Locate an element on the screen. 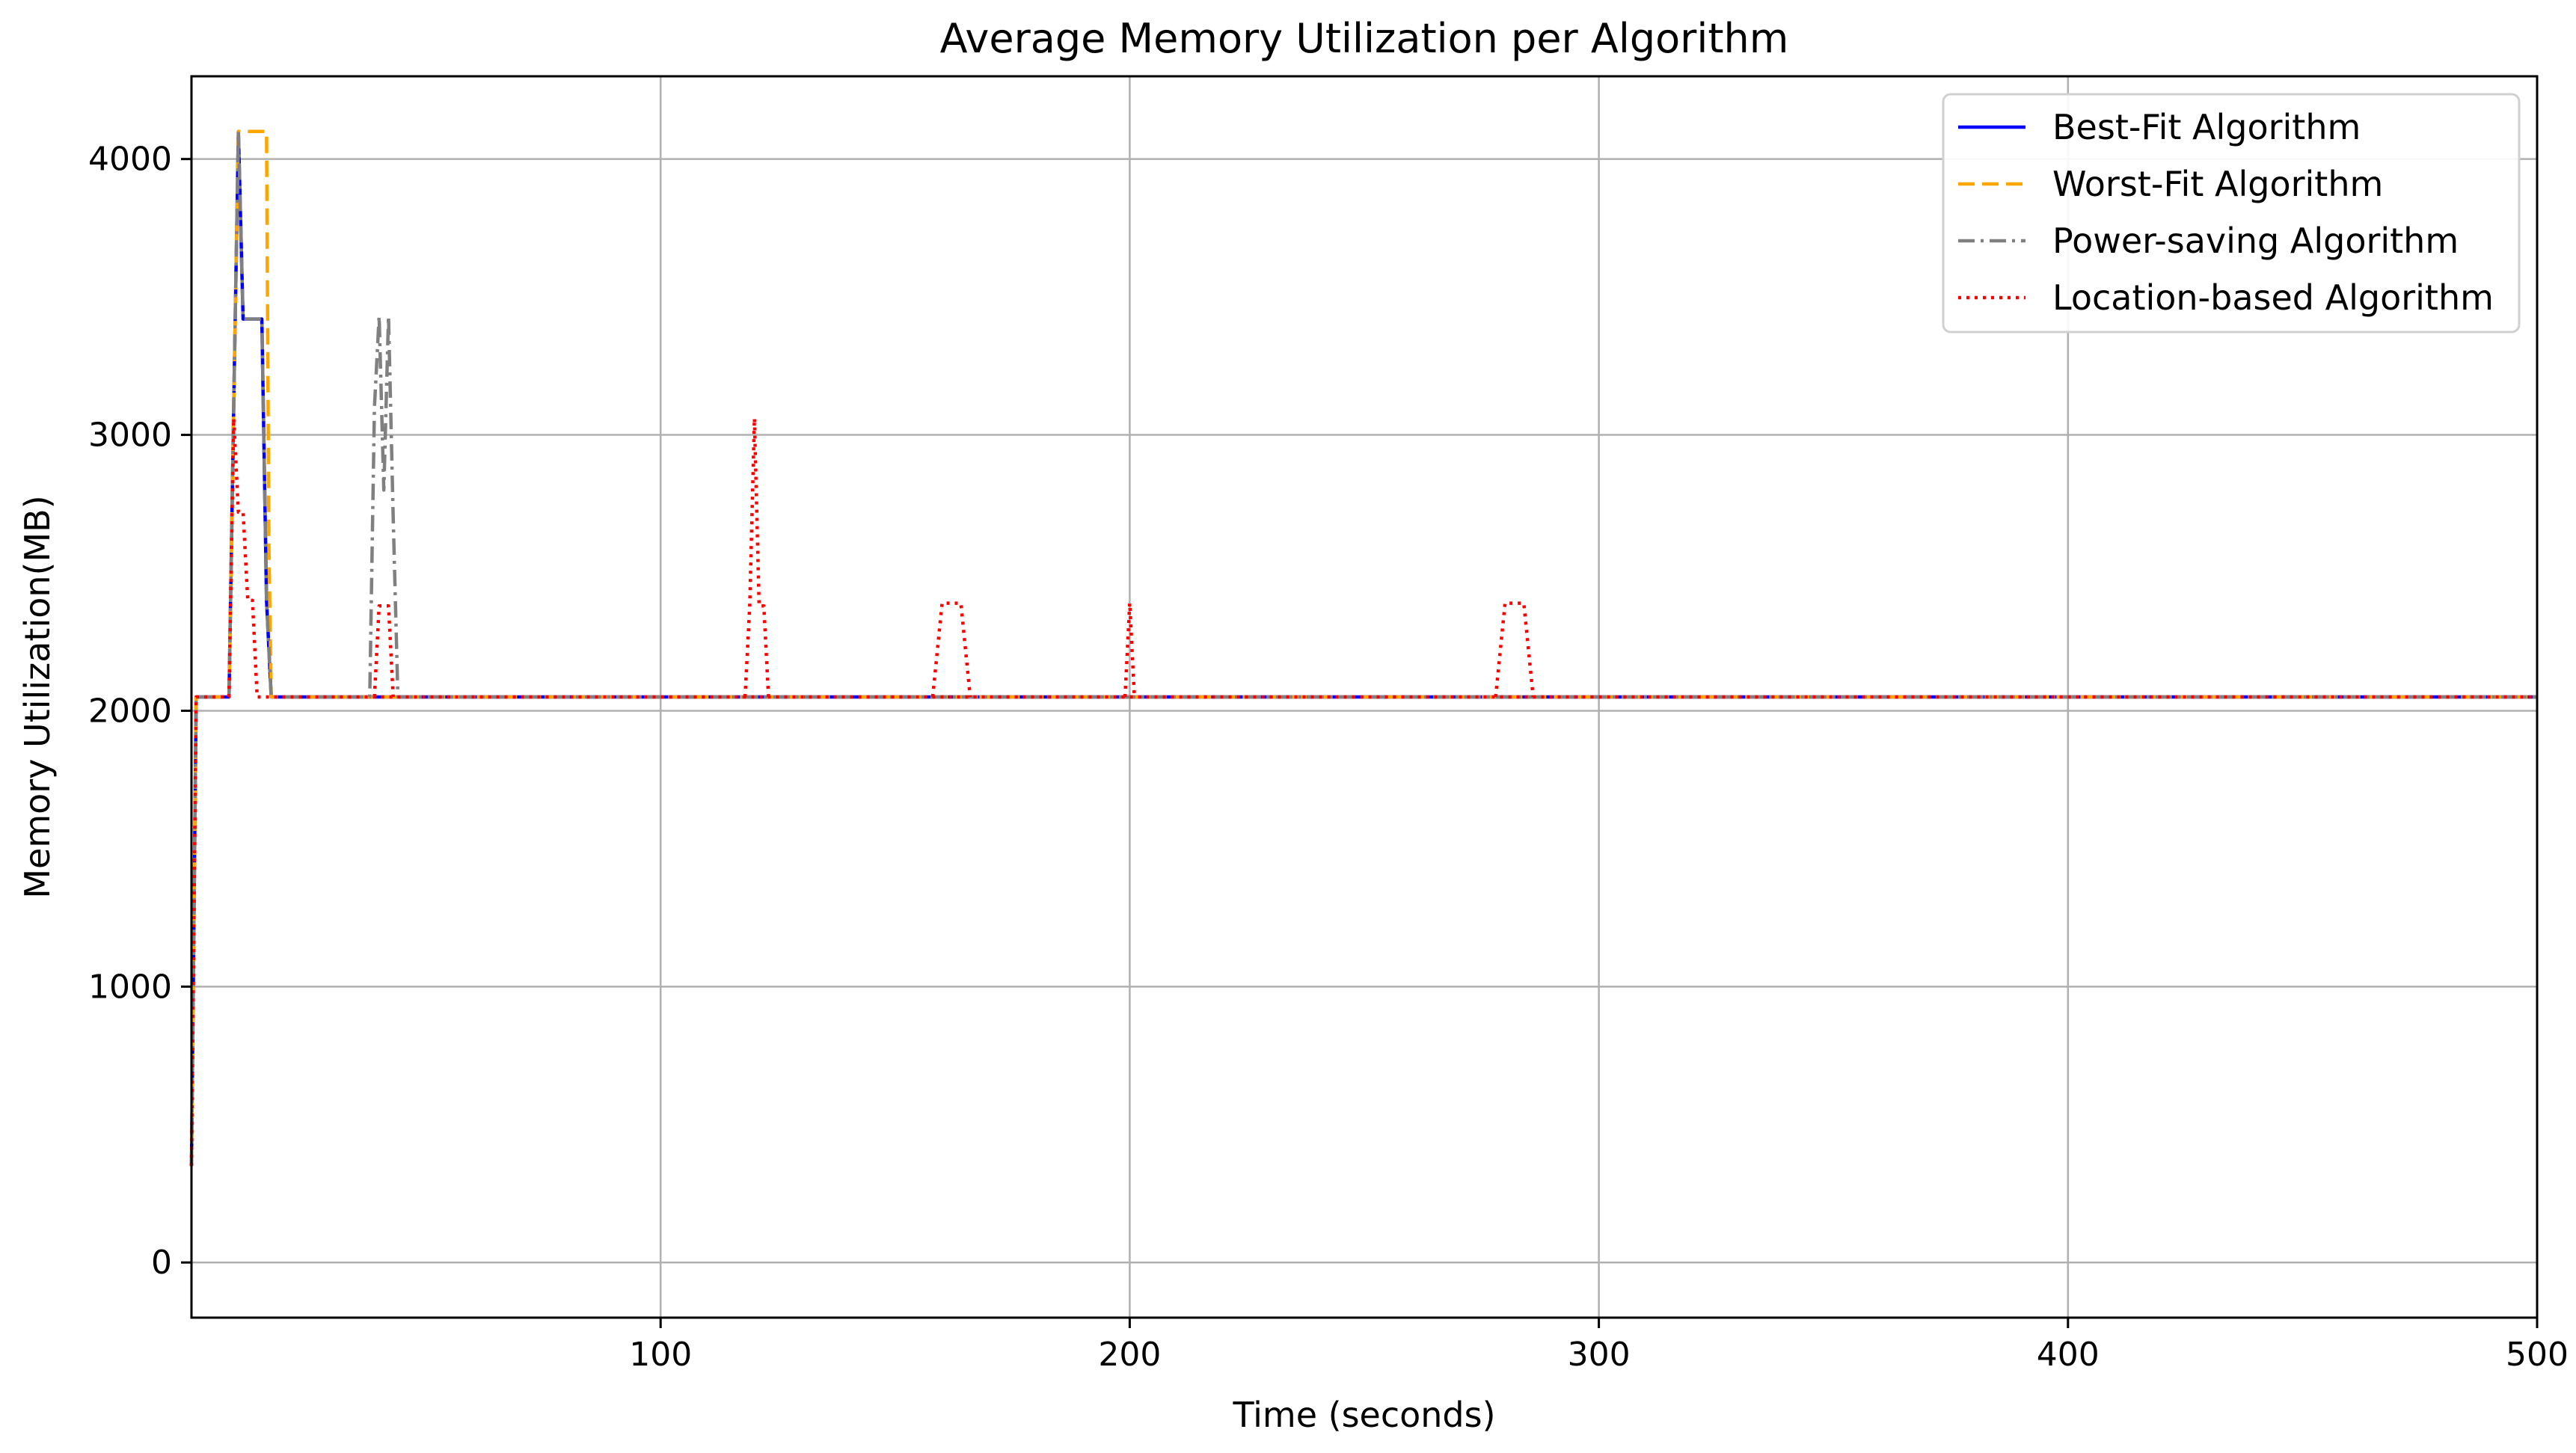 The image size is (2576, 1453). x-tick-label: 300 is located at coordinates (1599, 1355).